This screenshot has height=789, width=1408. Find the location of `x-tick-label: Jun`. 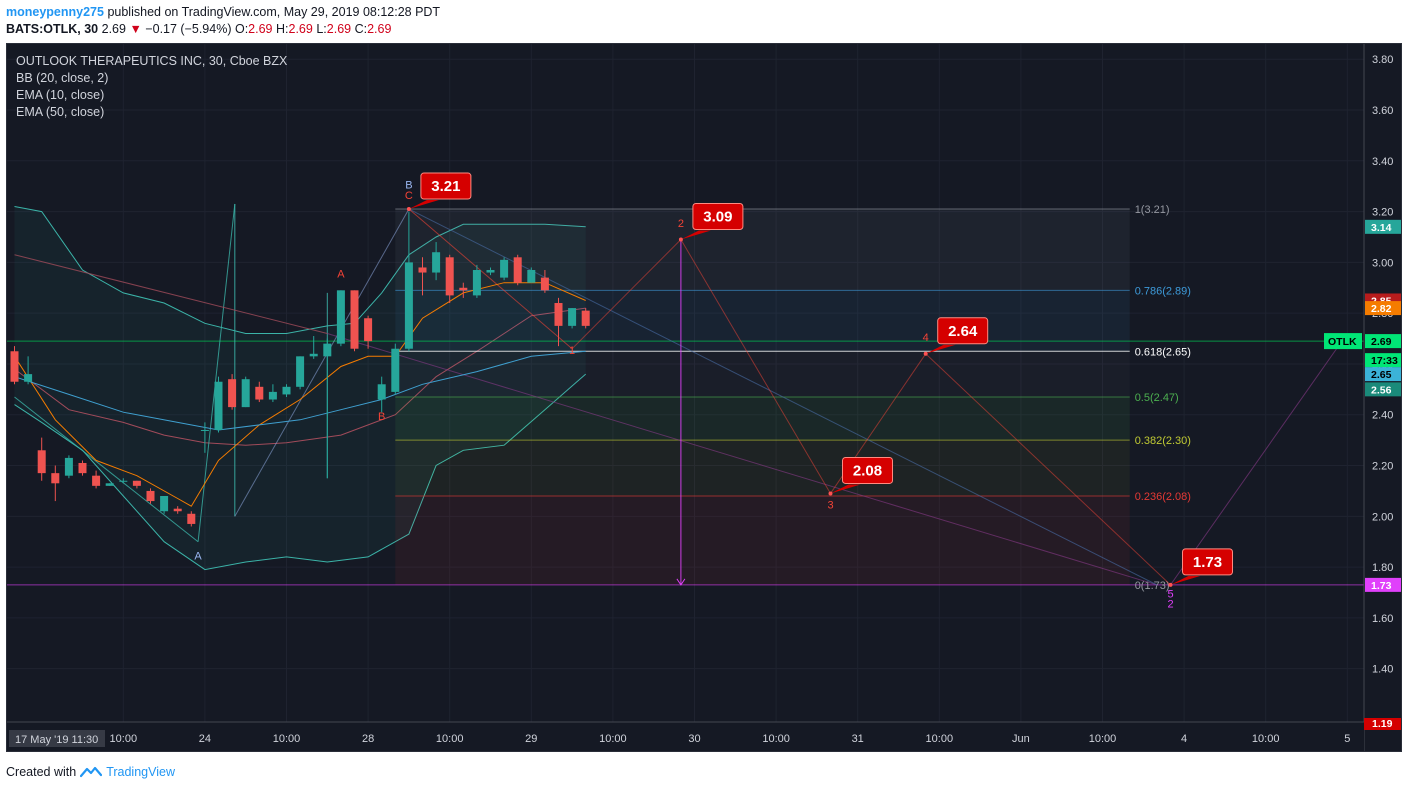

x-tick-label: Jun is located at coordinates (1021, 739).